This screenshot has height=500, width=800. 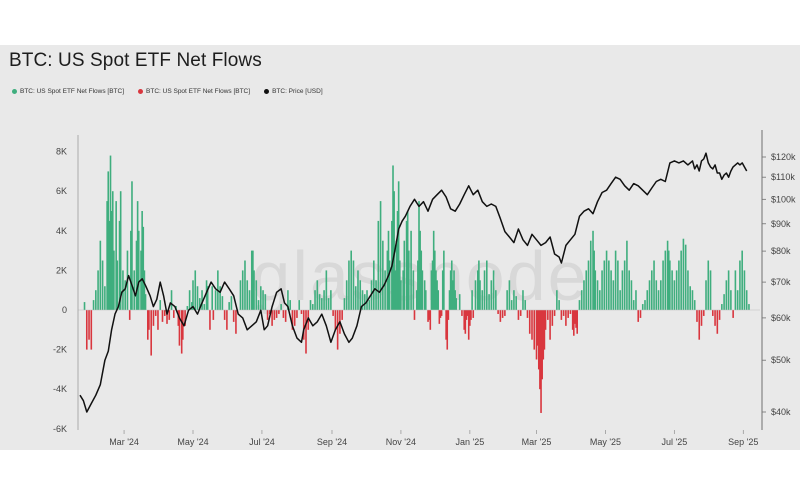 I want to click on legend-dot-black, so click(x=267, y=91).